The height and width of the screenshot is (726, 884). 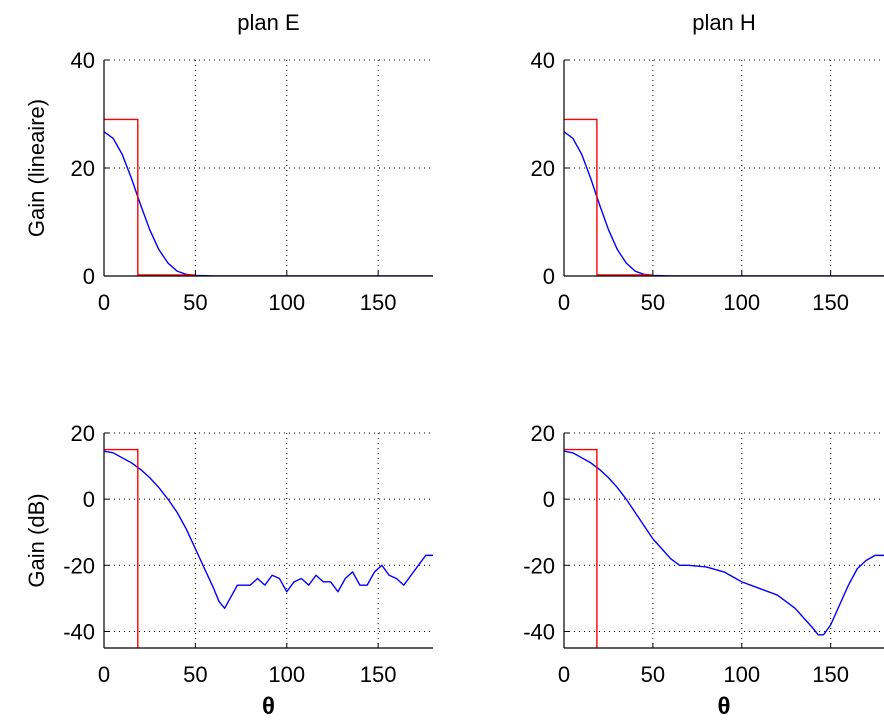 What do you see at coordinates (724, 22) in the screenshot?
I see `subplot-title: plan H` at bounding box center [724, 22].